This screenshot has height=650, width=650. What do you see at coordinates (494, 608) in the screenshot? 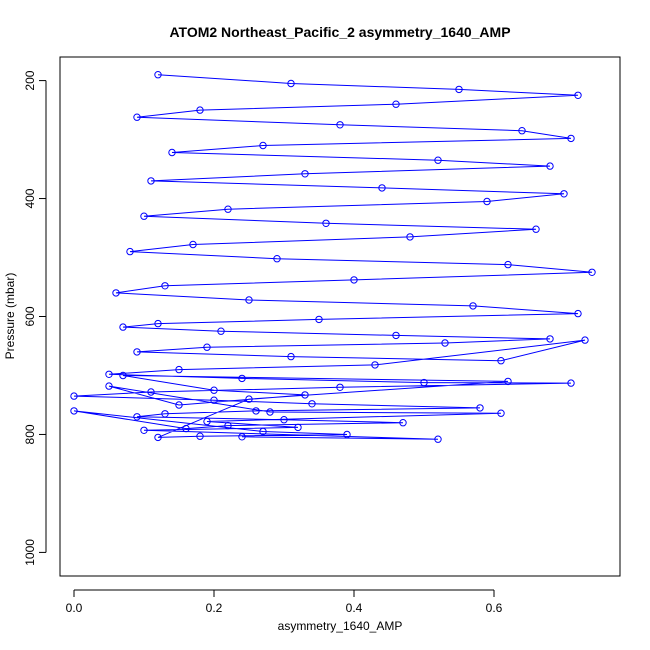
I see `x-tick-label: 0.6` at bounding box center [494, 608].